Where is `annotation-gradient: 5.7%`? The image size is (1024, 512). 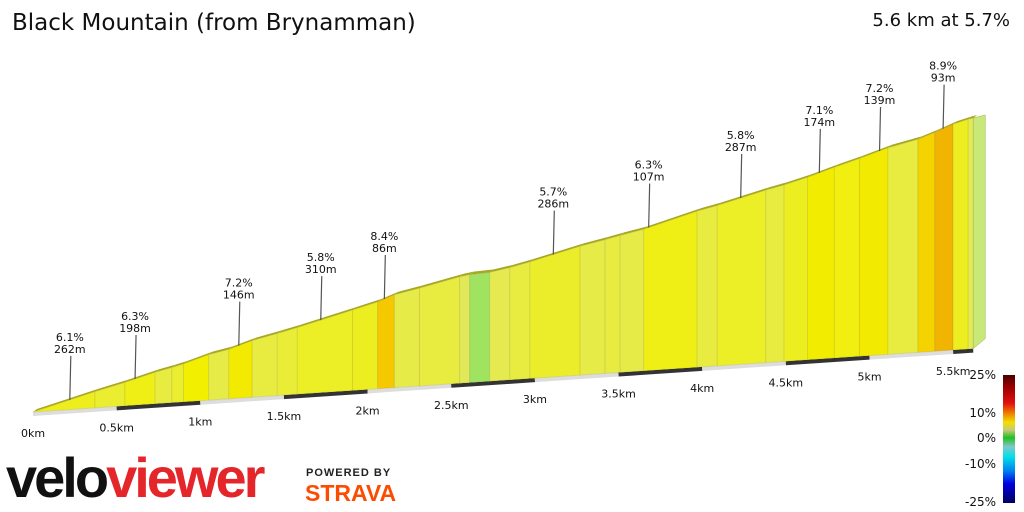
annotation-gradient: 5.7% is located at coordinates (553, 192).